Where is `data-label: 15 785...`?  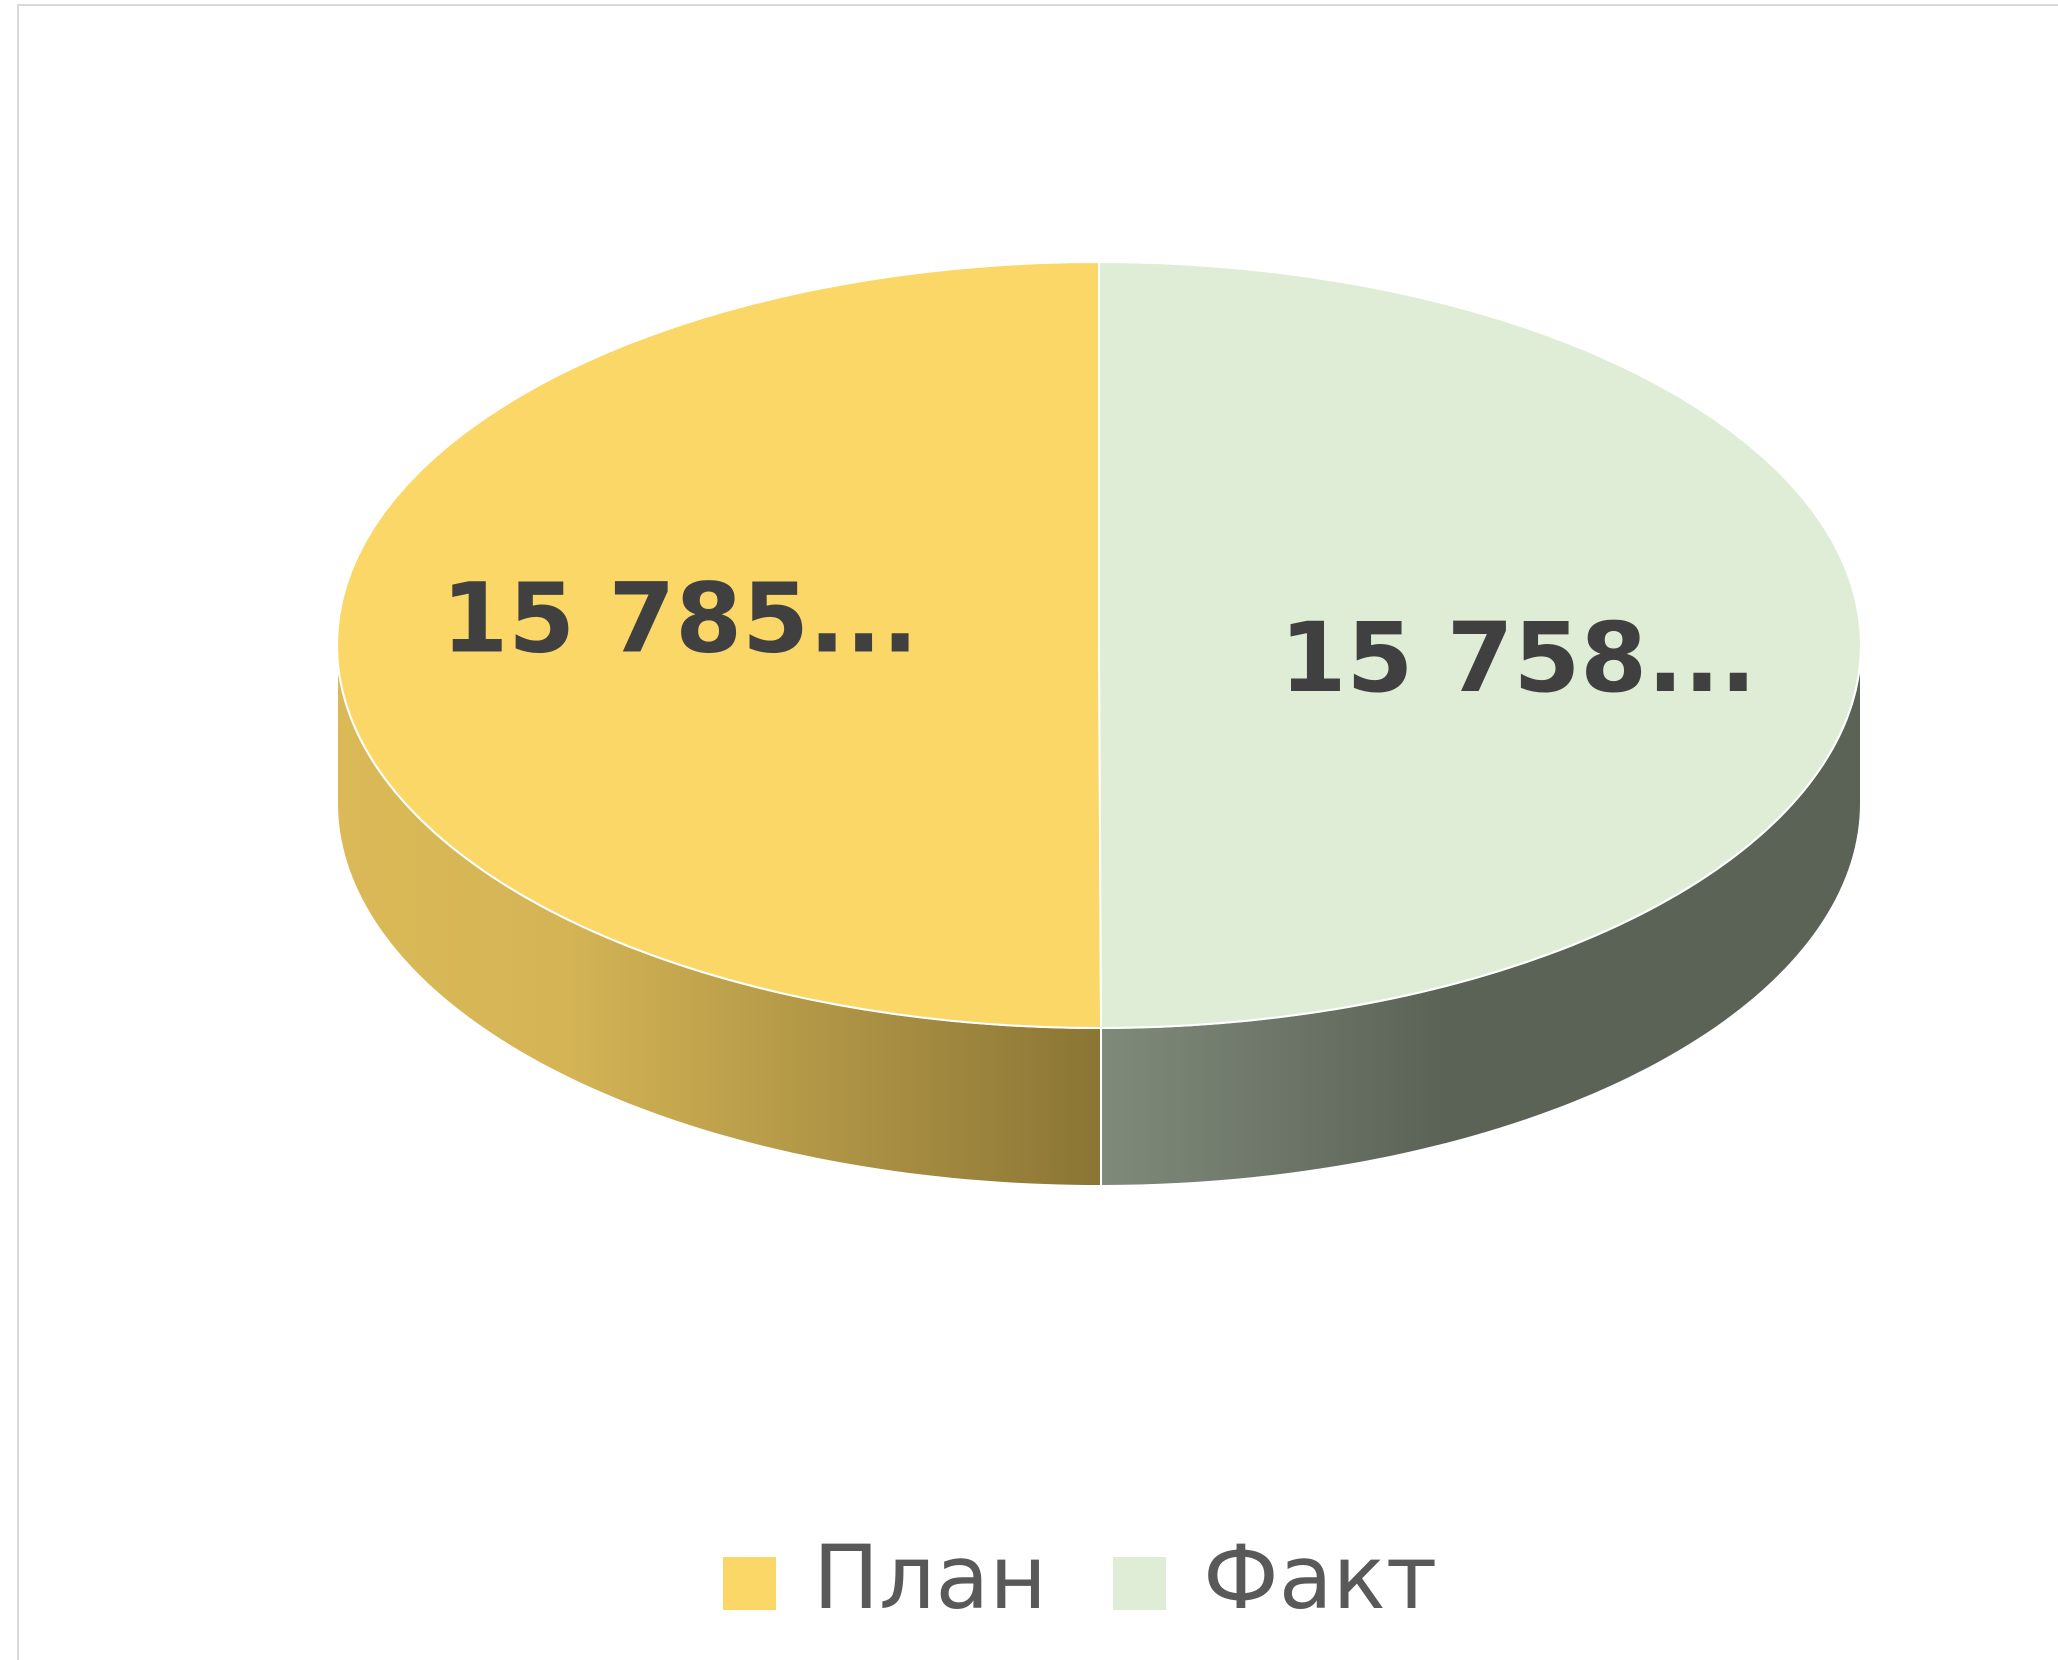 data-label: 15 785... is located at coordinates (679, 618).